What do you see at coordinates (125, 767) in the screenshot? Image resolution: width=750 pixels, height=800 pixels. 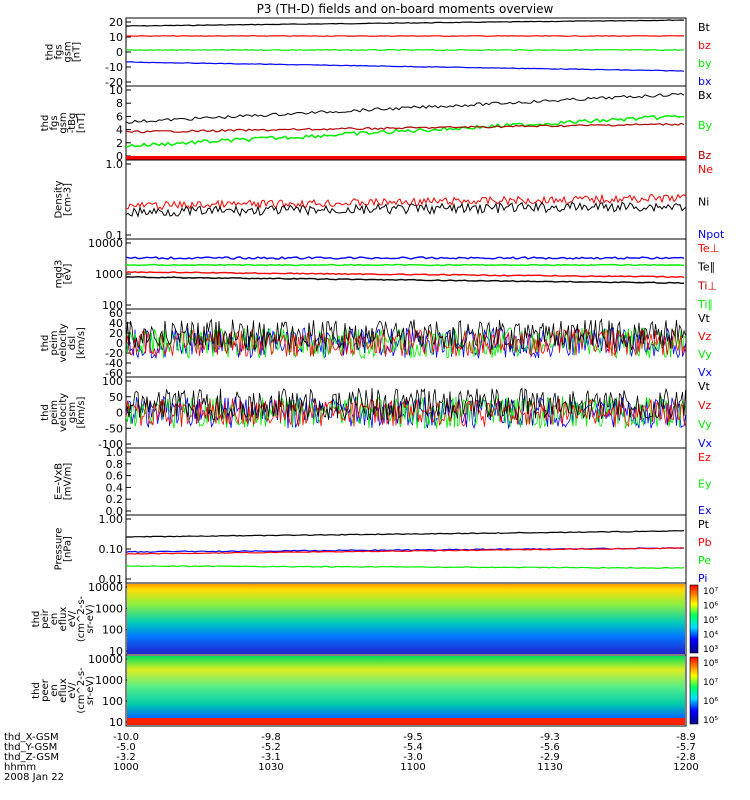 I see `footer-value: 1000` at bounding box center [125, 767].